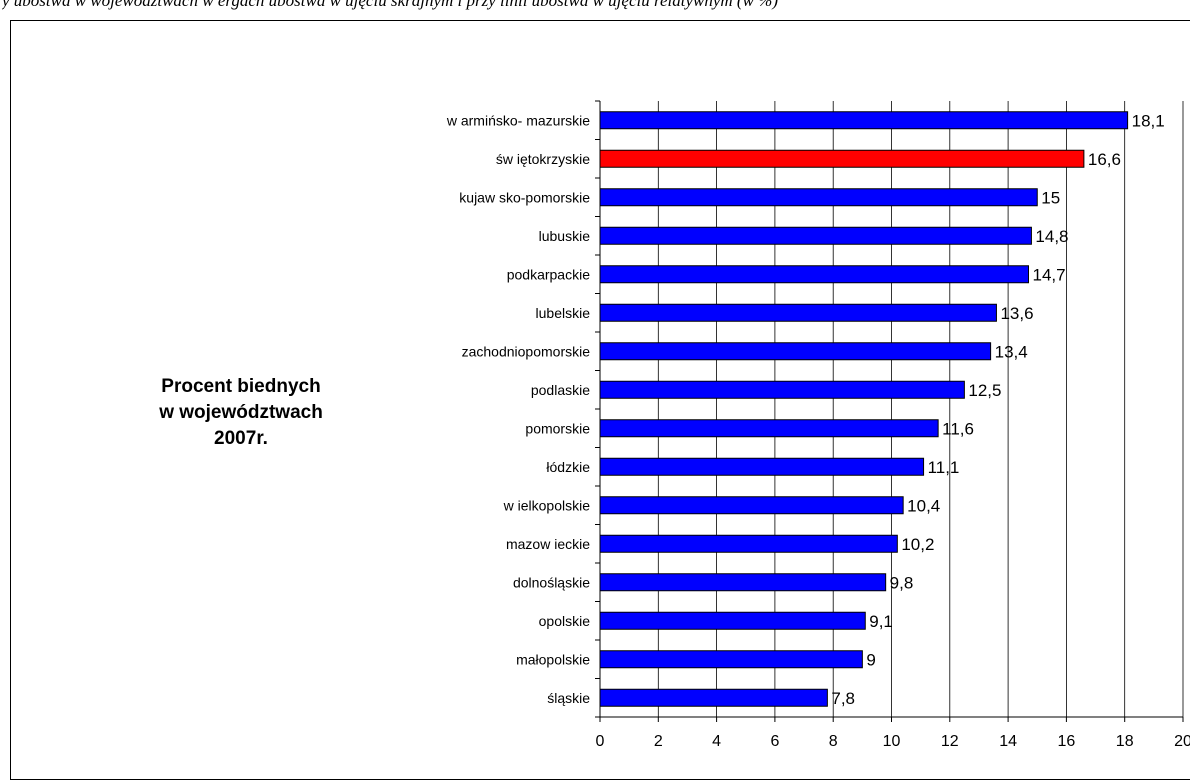  What do you see at coordinates (241, 386) in the screenshot?
I see `chart-title-line: Procent biednych` at bounding box center [241, 386].